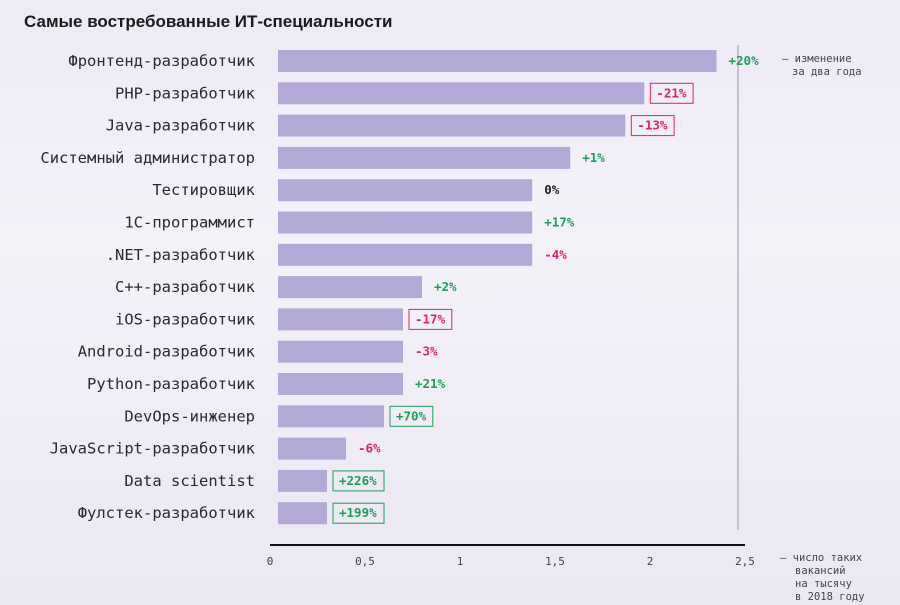  Describe the element at coordinates (189, 223) in the screenshot. I see `category-label: 1С-программист` at that location.